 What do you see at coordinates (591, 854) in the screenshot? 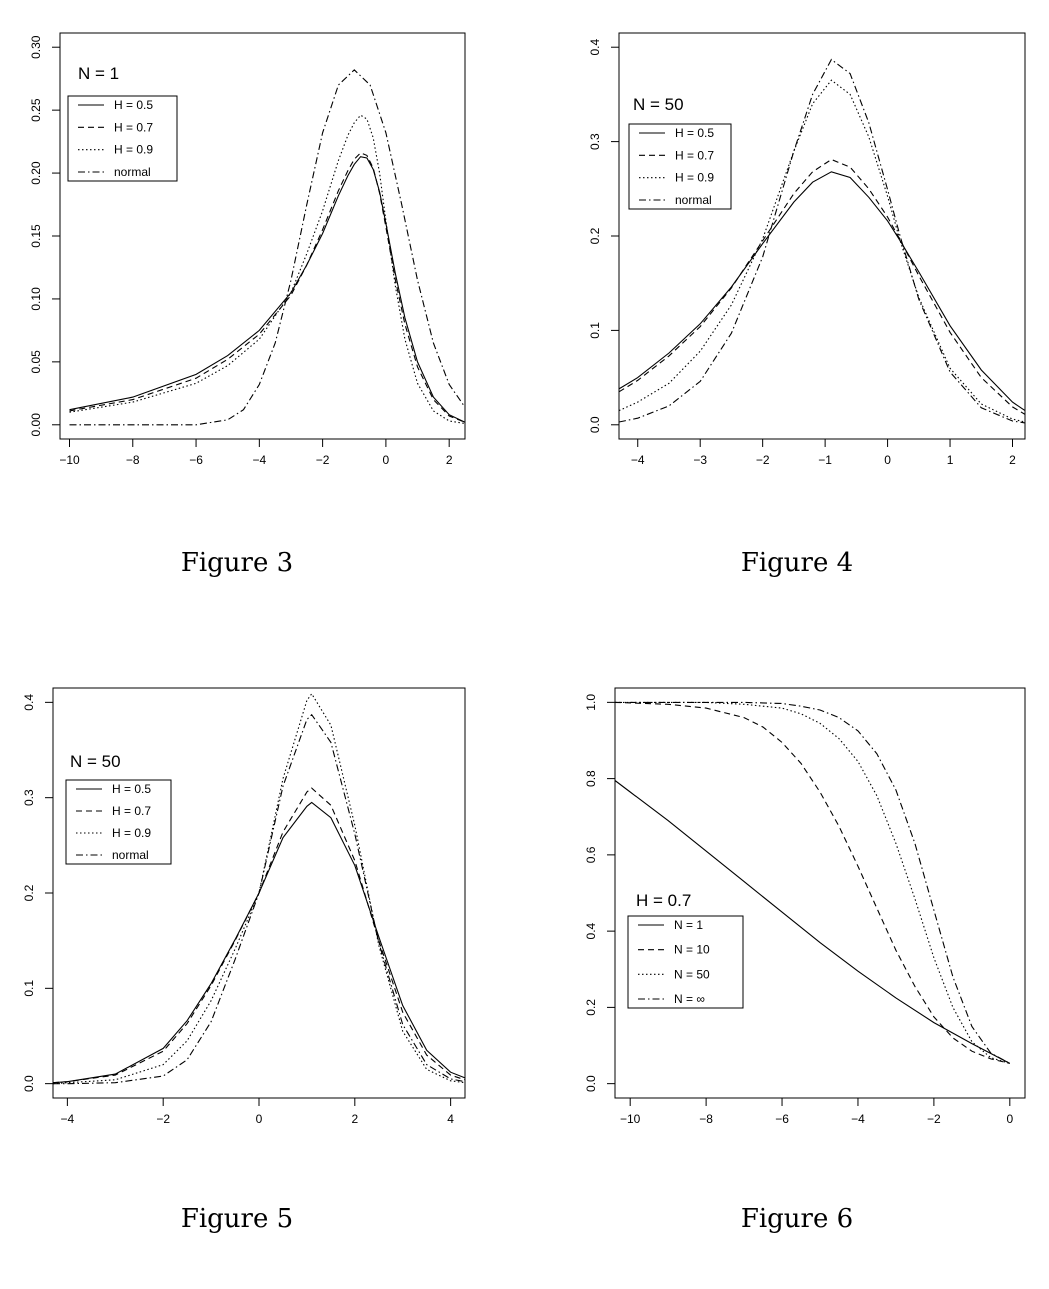
I see `y-tick-label: 0.6` at bounding box center [591, 854].